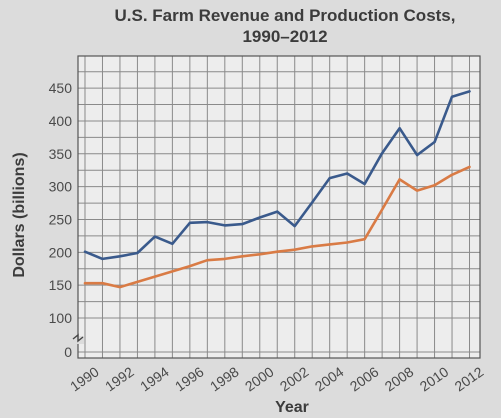 The height and width of the screenshot is (418, 501). Describe the element at coordinates (399, 378) in the screenshot. I see `x-tick-label: 2008` at that location.